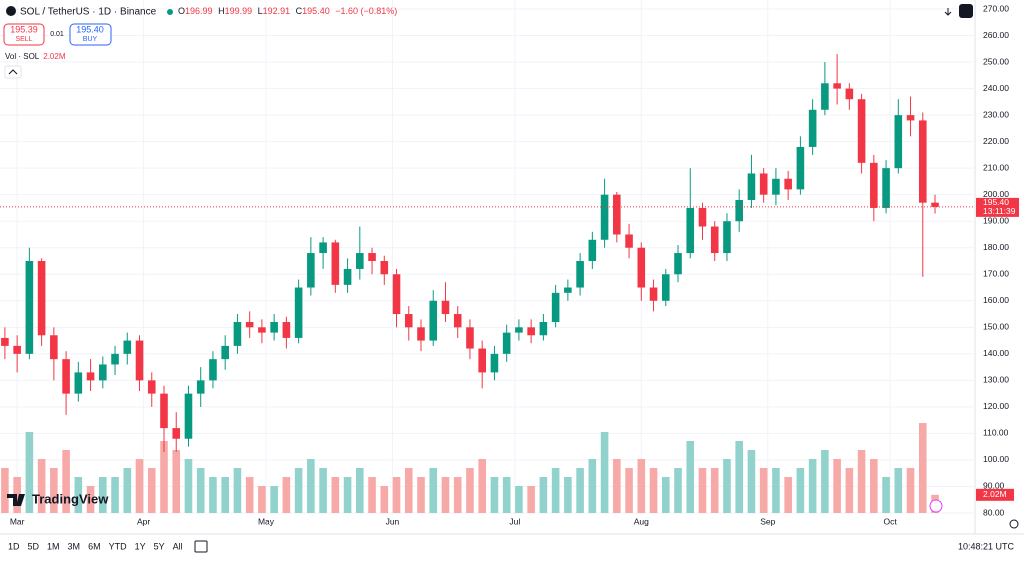  I want to click on ohlc-value: 195.40, so click(316, 11).